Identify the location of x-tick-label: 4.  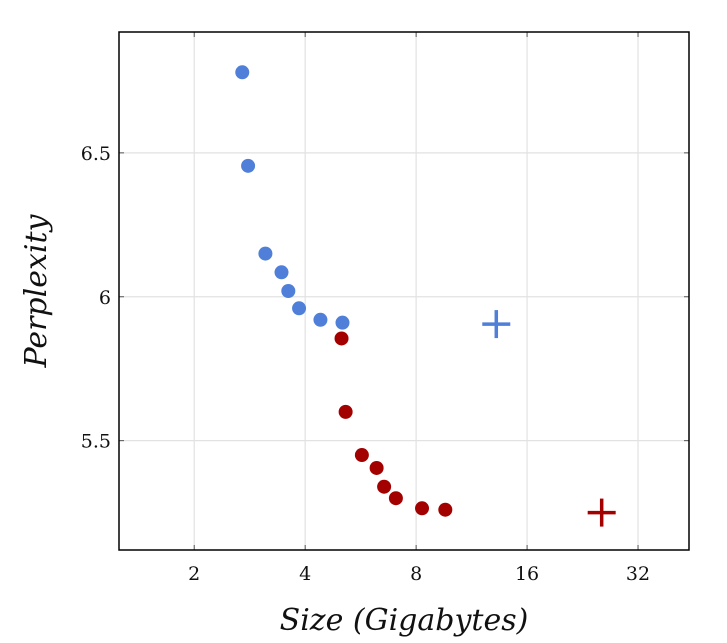
(305, 574).